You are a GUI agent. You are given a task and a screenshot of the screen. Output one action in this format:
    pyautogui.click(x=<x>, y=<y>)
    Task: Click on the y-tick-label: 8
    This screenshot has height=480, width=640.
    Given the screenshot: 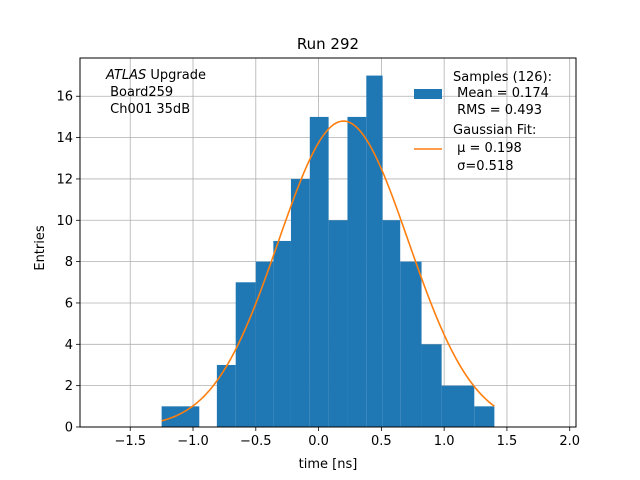 What is the action you would take?
    pyautogui.click(x=69, y=262)
    